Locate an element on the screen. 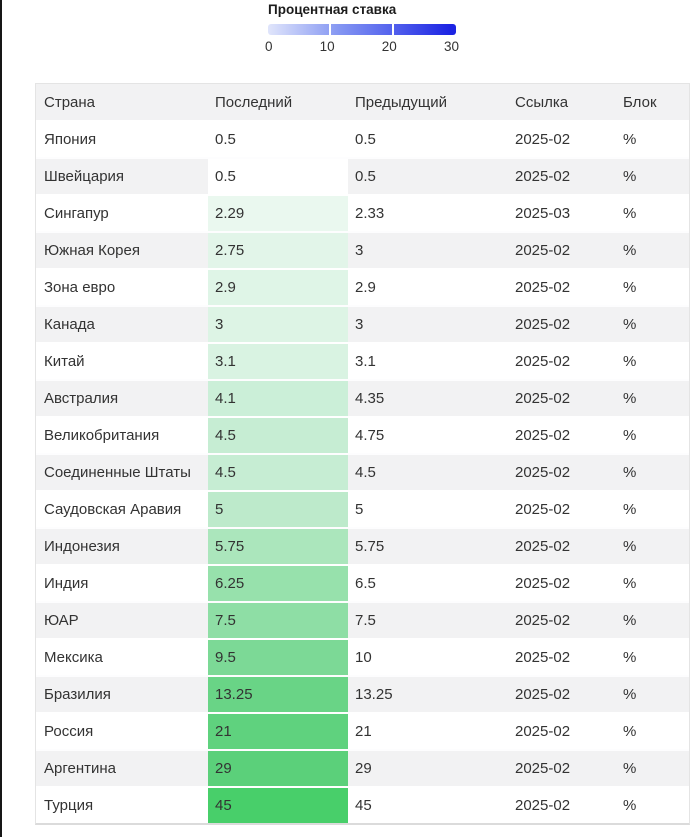 This screenshot has height=837, width=700. cell-latest: 2.29 is located at coordinates (278, 213).